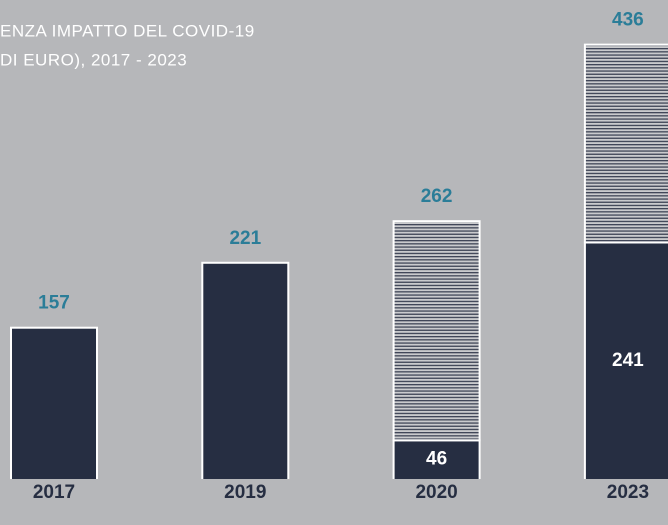 This screenshot has width=668, height=525. What do you see at coordinates (628, 492) in the screenshot?
I see `x-tick-label: 2023` at bounding box center [628, 492].